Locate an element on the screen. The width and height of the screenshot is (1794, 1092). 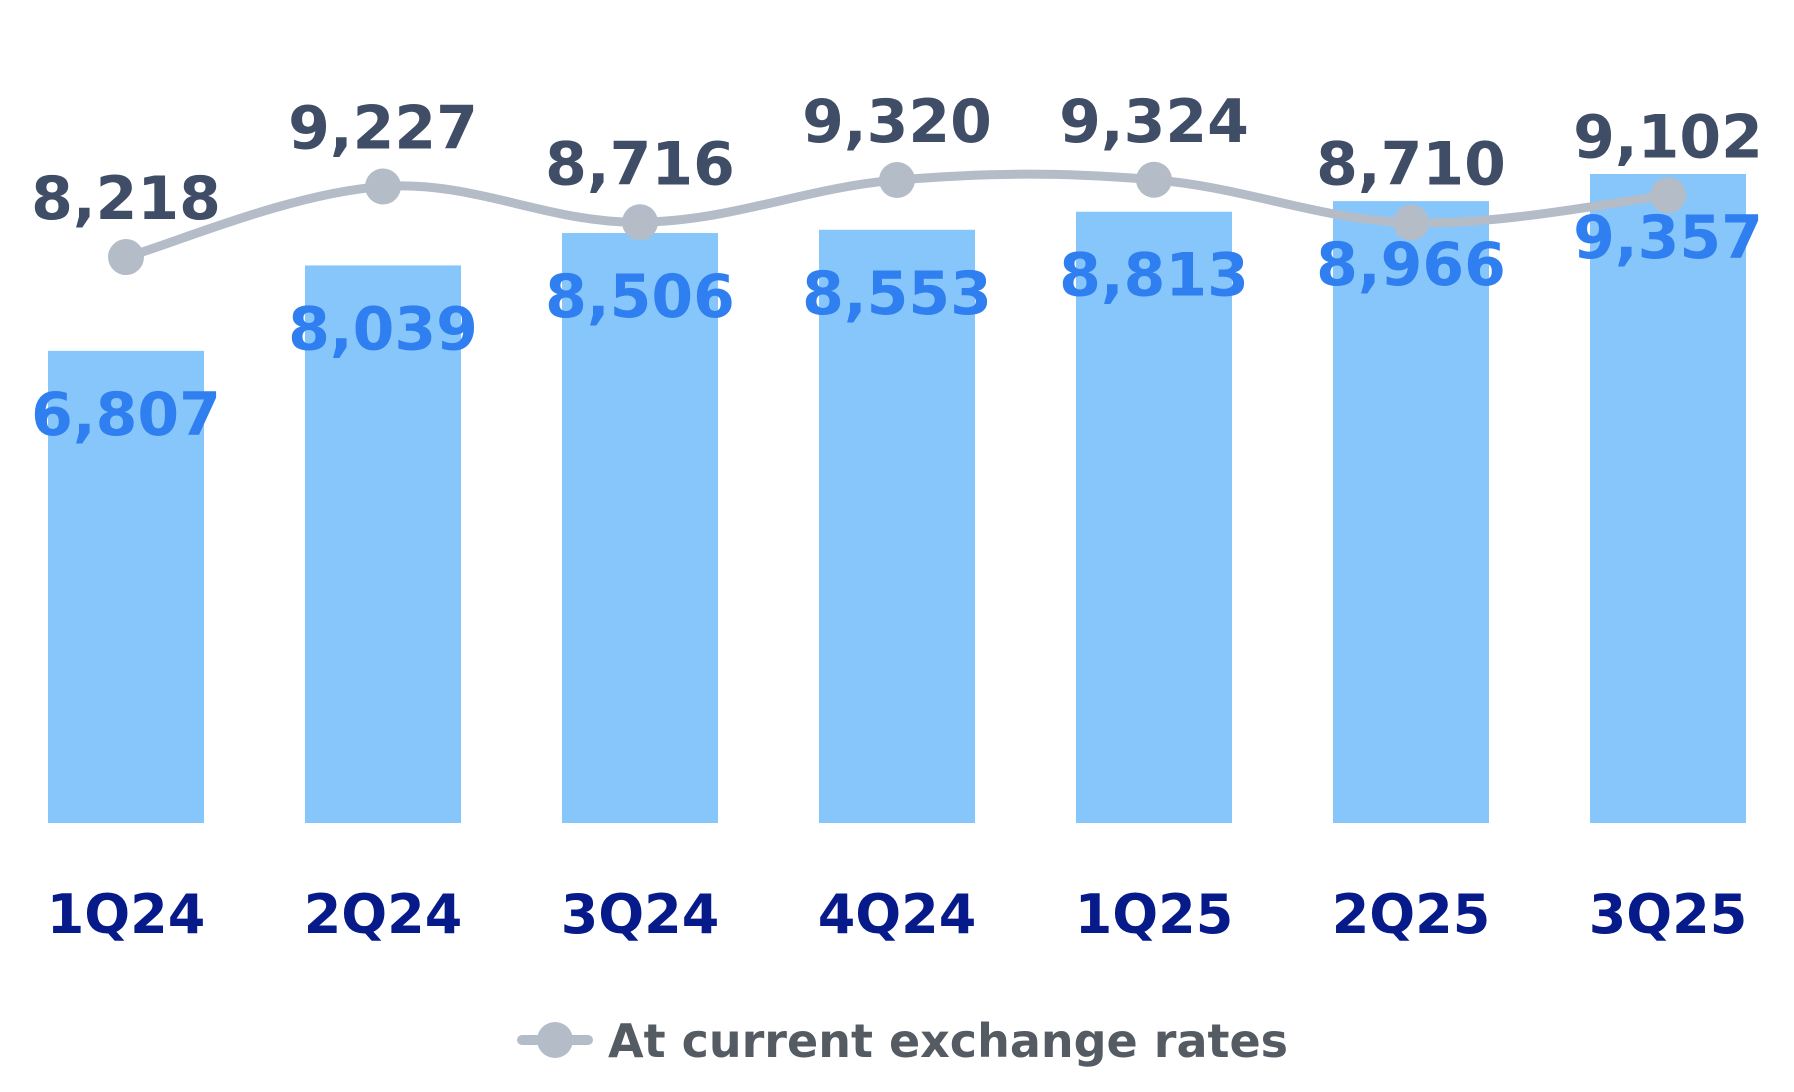
bar-1Q25 is located at coordinates (1154, 517).